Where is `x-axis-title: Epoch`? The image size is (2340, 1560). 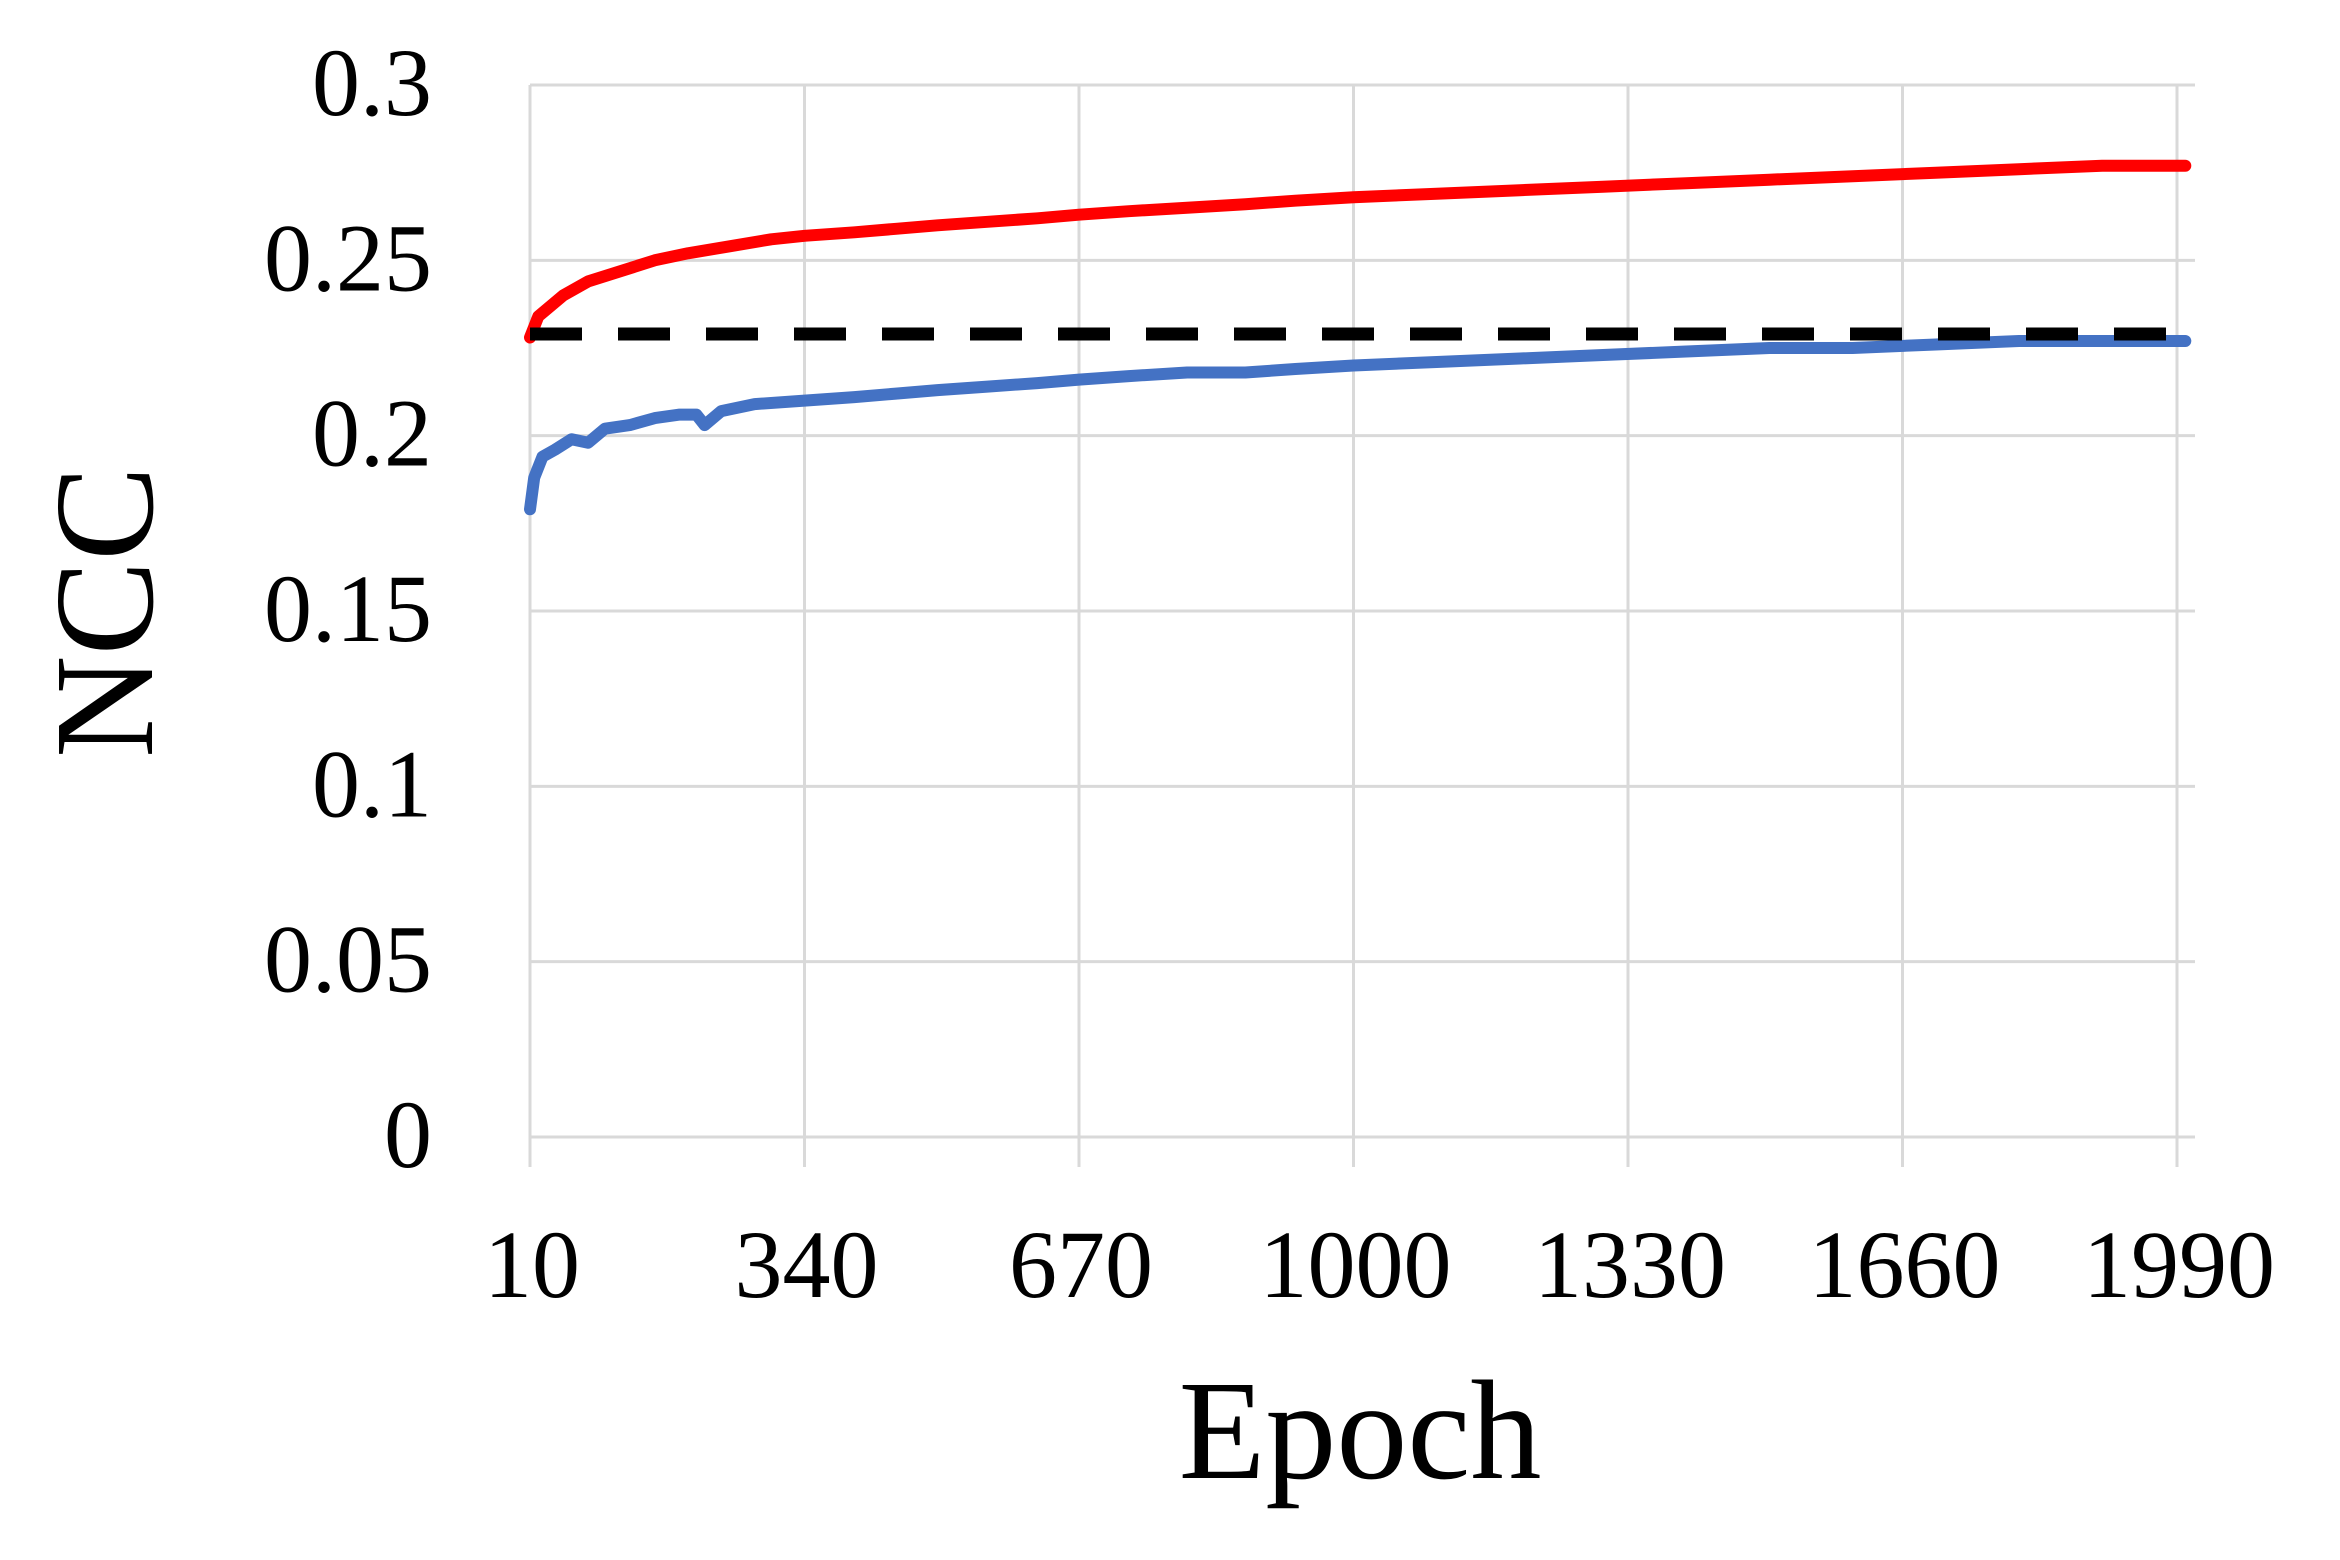 x-axis-title: Epoch is located at coordinates (1360, 1430).